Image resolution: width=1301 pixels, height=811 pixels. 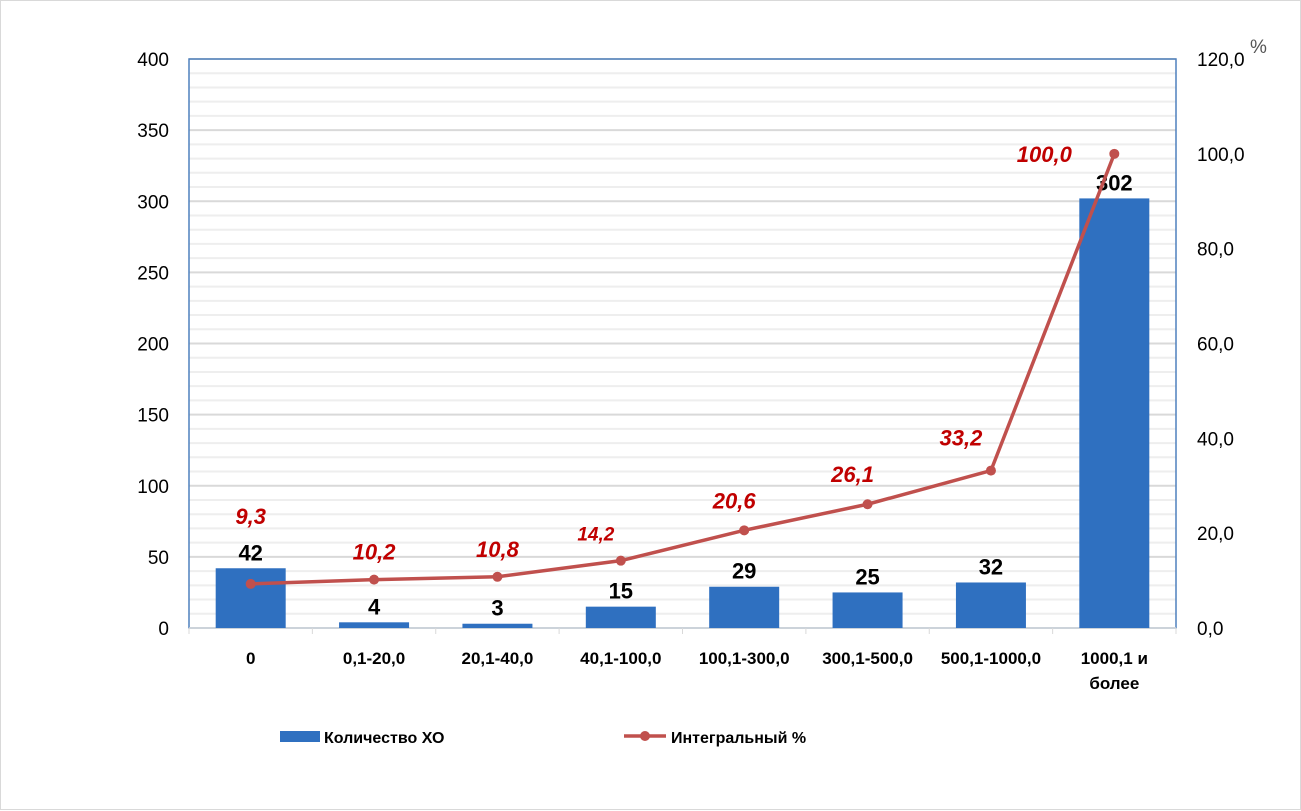 What do you see at coordinates (962, 438) in the screenshot?
I see `line-data-label: 33,2` at bounding box center [962, 438].